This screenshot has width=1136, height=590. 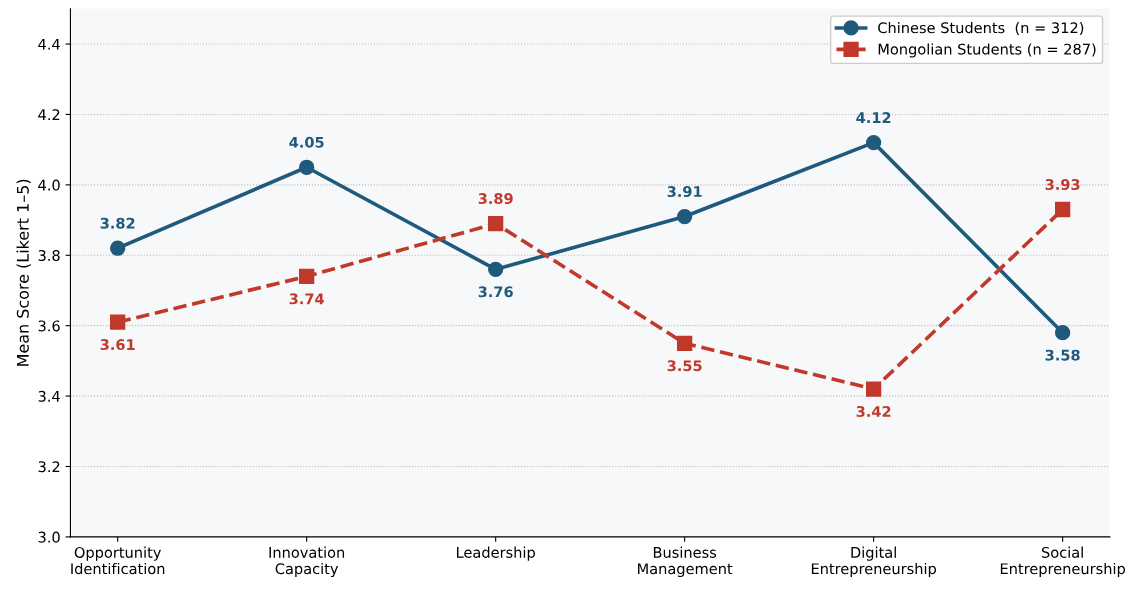 What do you see at coordinates (49, 537) in the screenshot?
I see `y-tick-label: 3.0` at bounding box center [49, 537].